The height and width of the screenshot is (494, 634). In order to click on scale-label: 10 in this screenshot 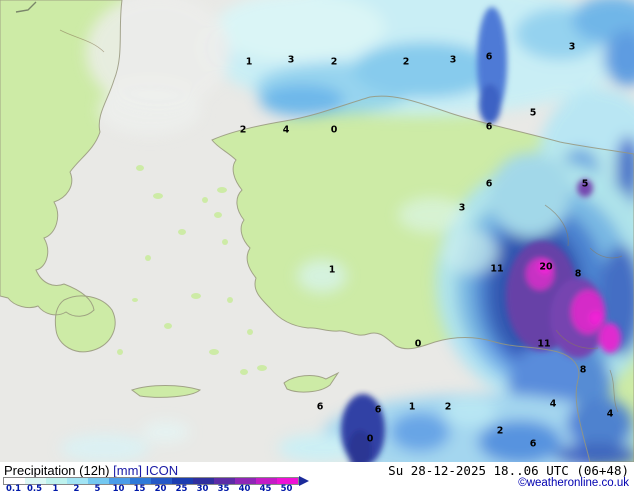, I will do `click(118, 489)`.